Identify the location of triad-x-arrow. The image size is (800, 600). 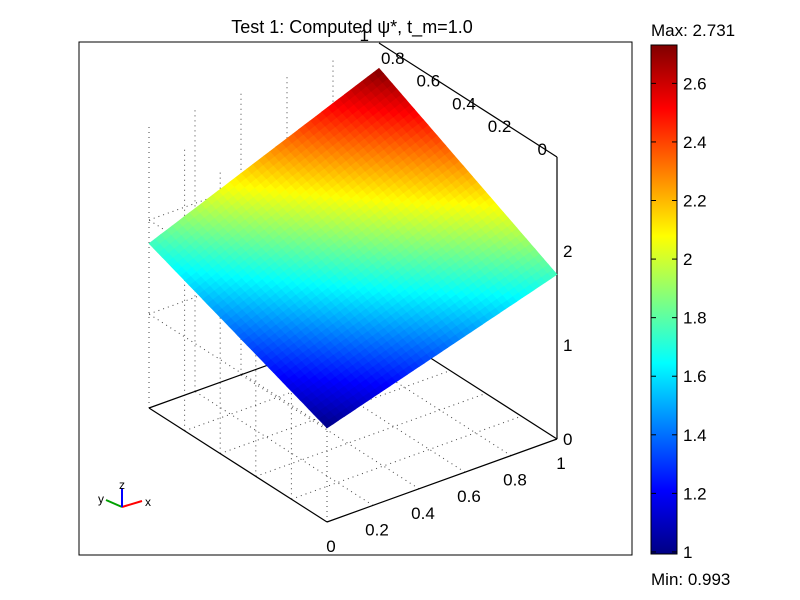
(132, 504).